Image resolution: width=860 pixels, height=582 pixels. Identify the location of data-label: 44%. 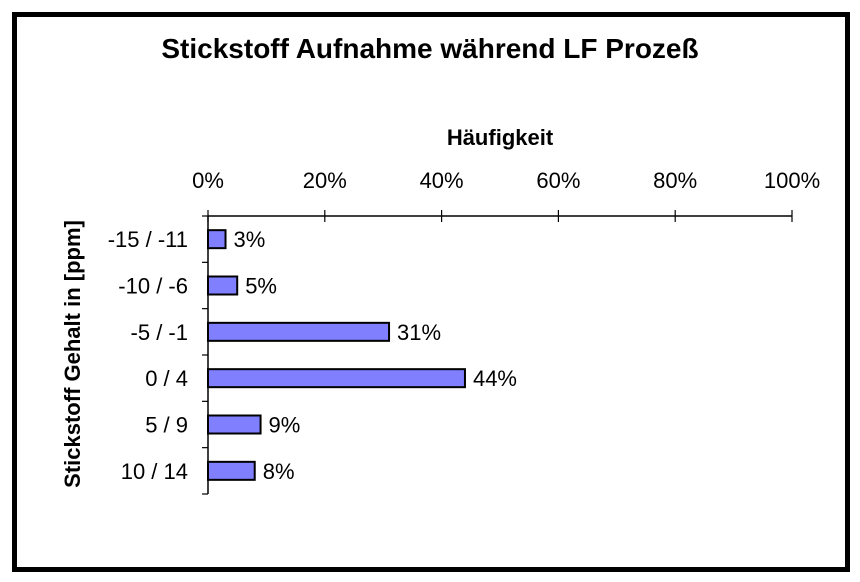
(495, 378).